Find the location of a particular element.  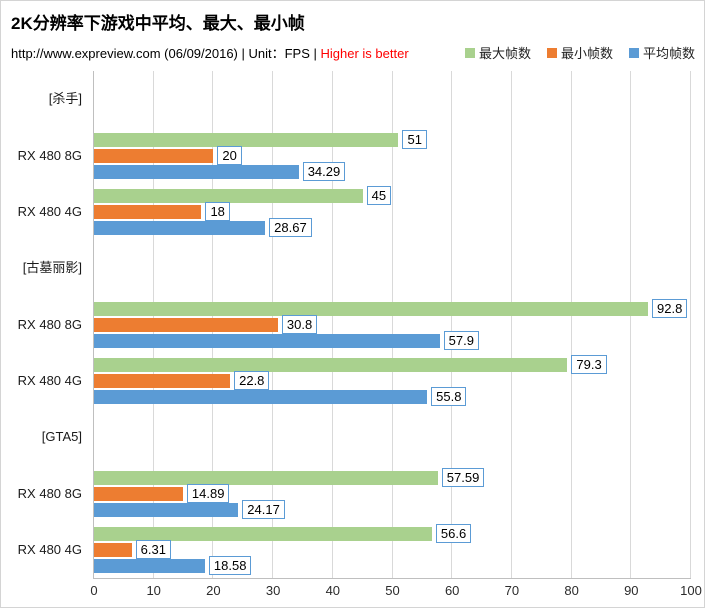

x-tick-label: 70 is located at coordinates (512, 590).